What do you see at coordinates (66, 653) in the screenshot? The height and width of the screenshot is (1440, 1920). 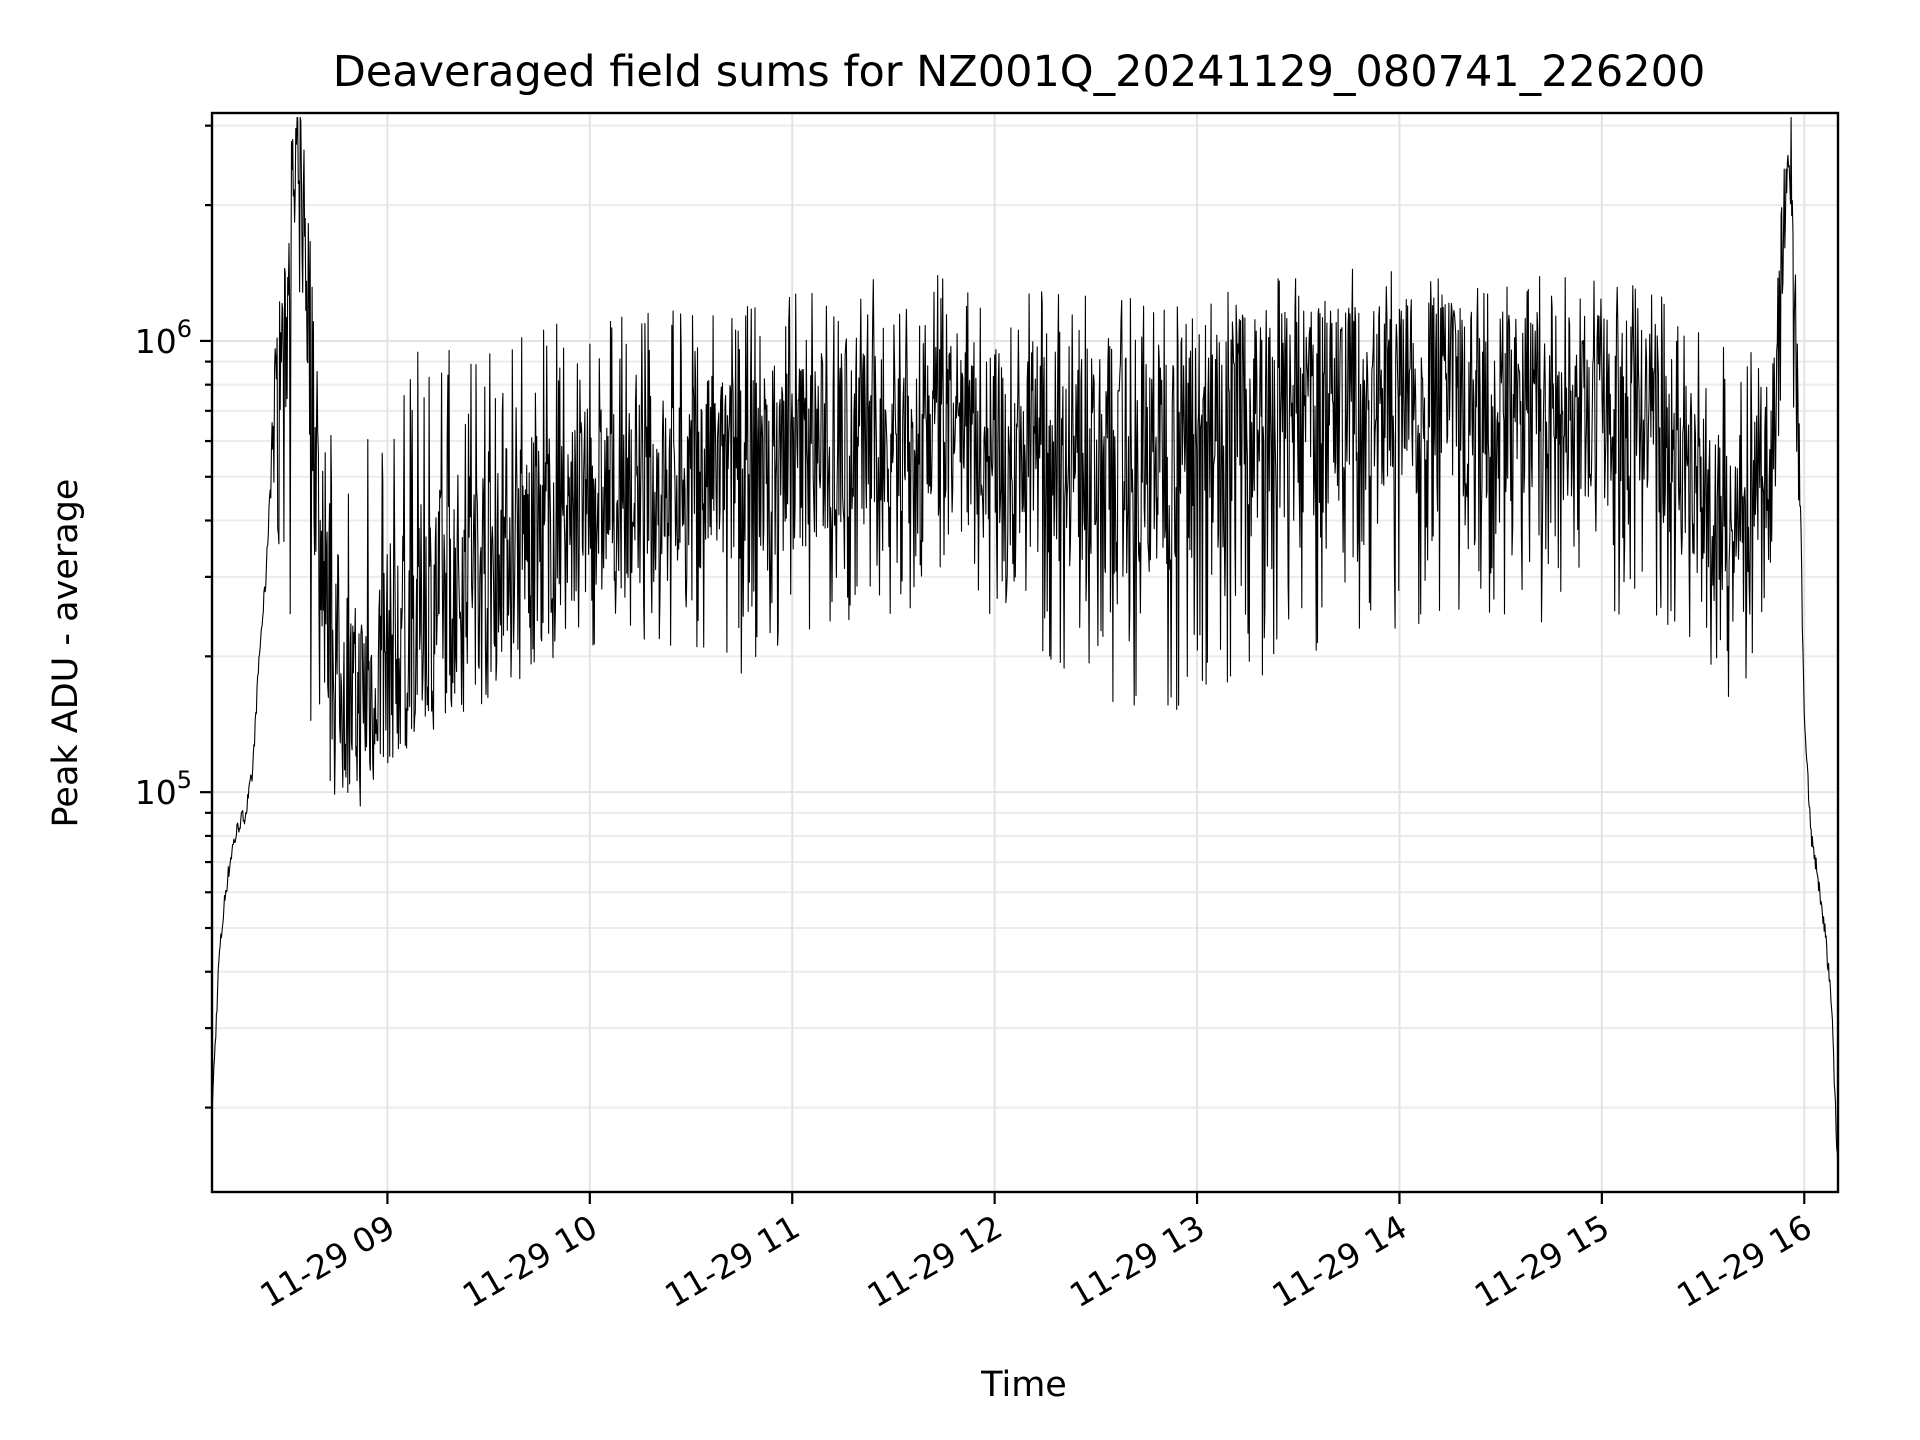 I see `y-axis-label: Peak ADU - average` at bounding box center [66, 653].